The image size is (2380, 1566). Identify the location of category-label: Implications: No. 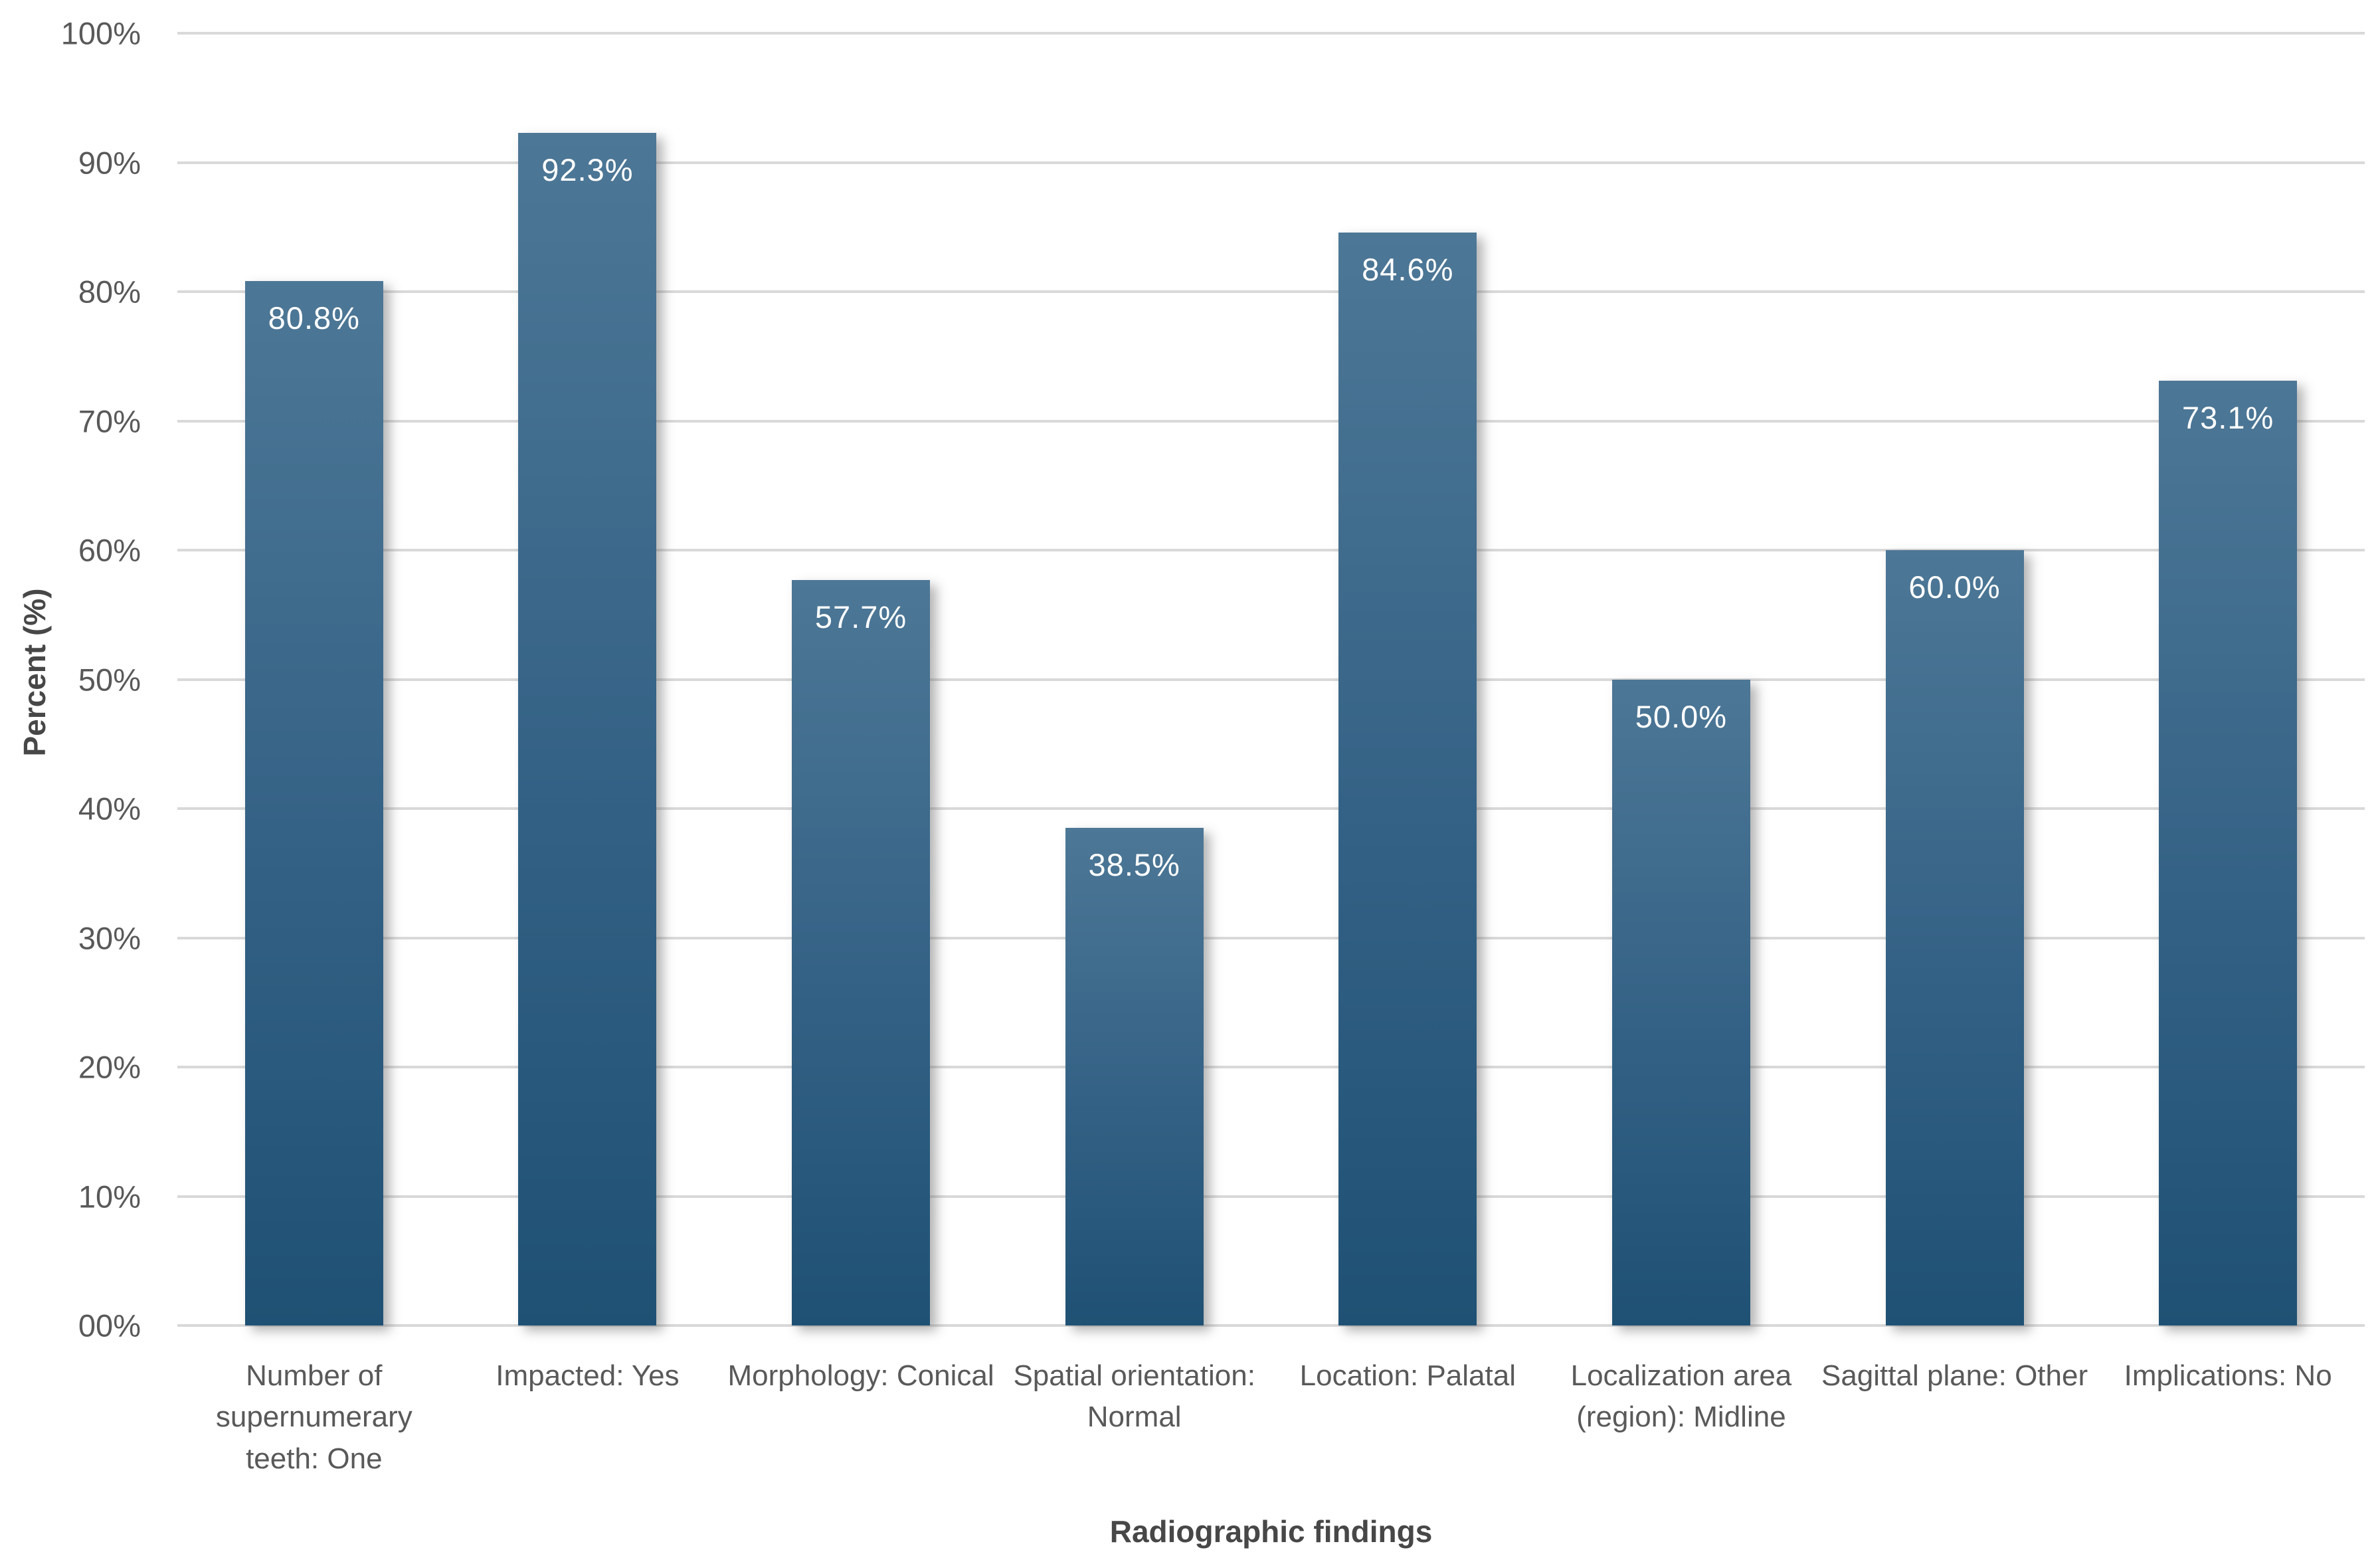
(2228, 1375).